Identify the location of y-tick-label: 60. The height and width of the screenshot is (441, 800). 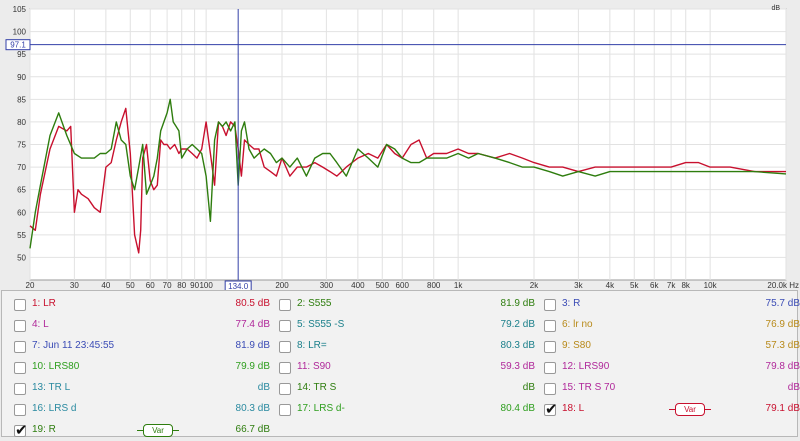
(21, 212).